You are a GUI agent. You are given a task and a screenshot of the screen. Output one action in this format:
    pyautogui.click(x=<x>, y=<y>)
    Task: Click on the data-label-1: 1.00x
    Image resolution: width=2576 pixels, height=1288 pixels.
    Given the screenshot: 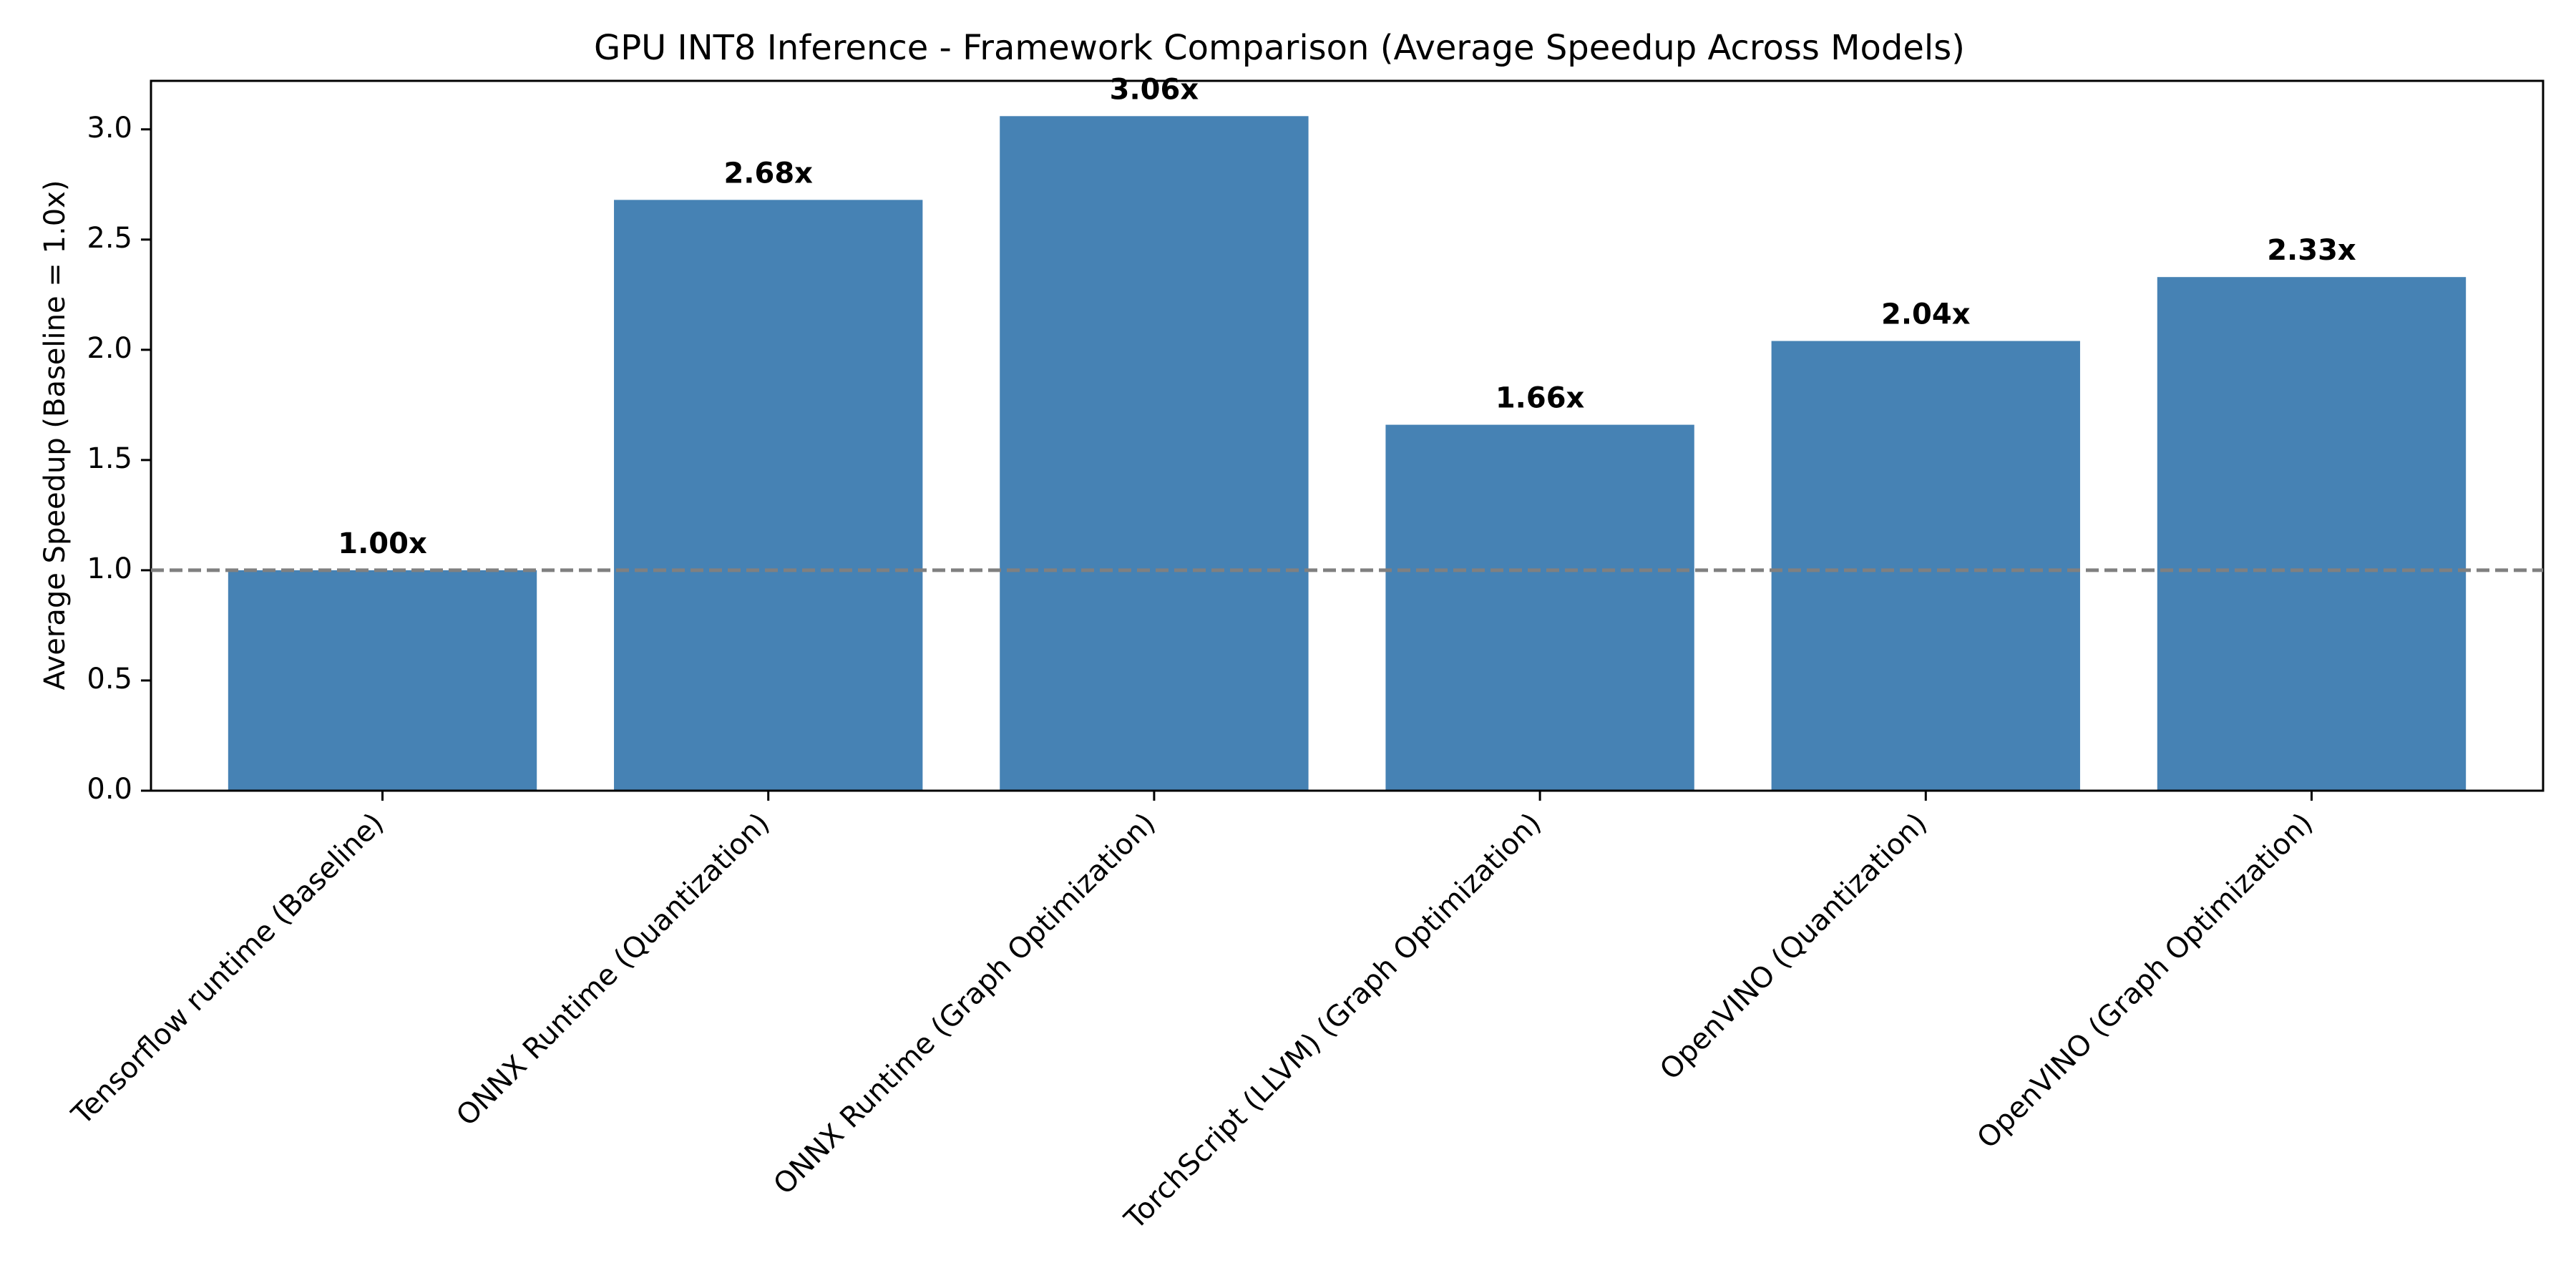 What is the action you would take?
    pyautogui.click(x=382, y=543)
    